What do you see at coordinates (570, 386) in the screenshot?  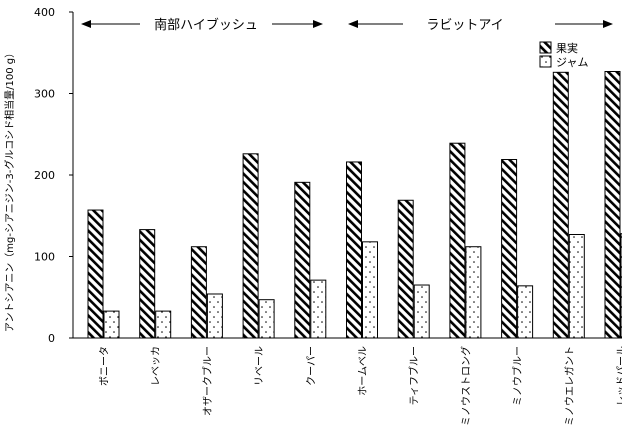 I see `x-tick-label: ミノウエレガント` at bounding box center [570, 386].